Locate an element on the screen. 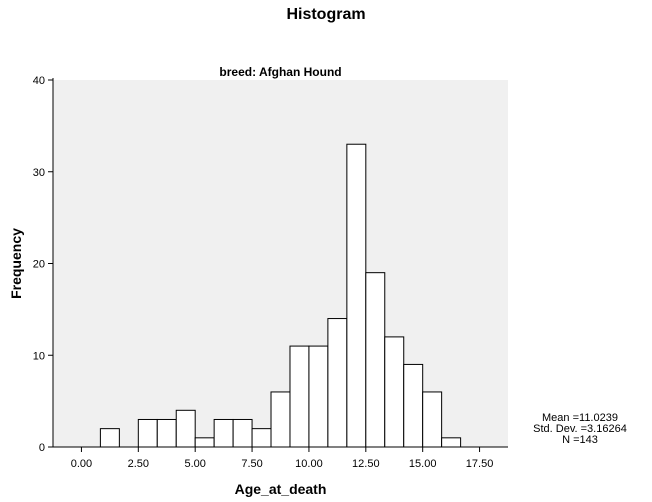 The height and width of the screenshot is (502, 652). x-tick-label: 0.00 is located at coordinates (81, 464).